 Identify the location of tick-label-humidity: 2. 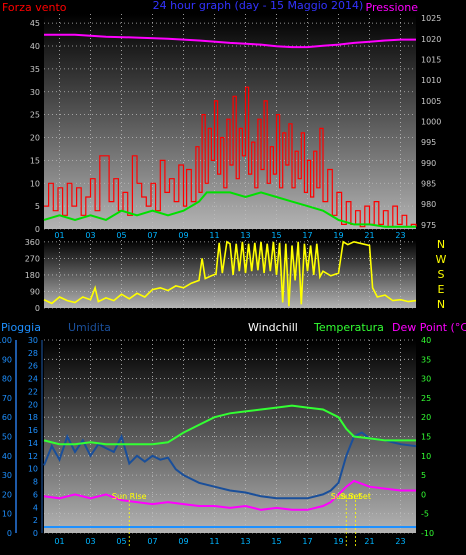
(35, 520).